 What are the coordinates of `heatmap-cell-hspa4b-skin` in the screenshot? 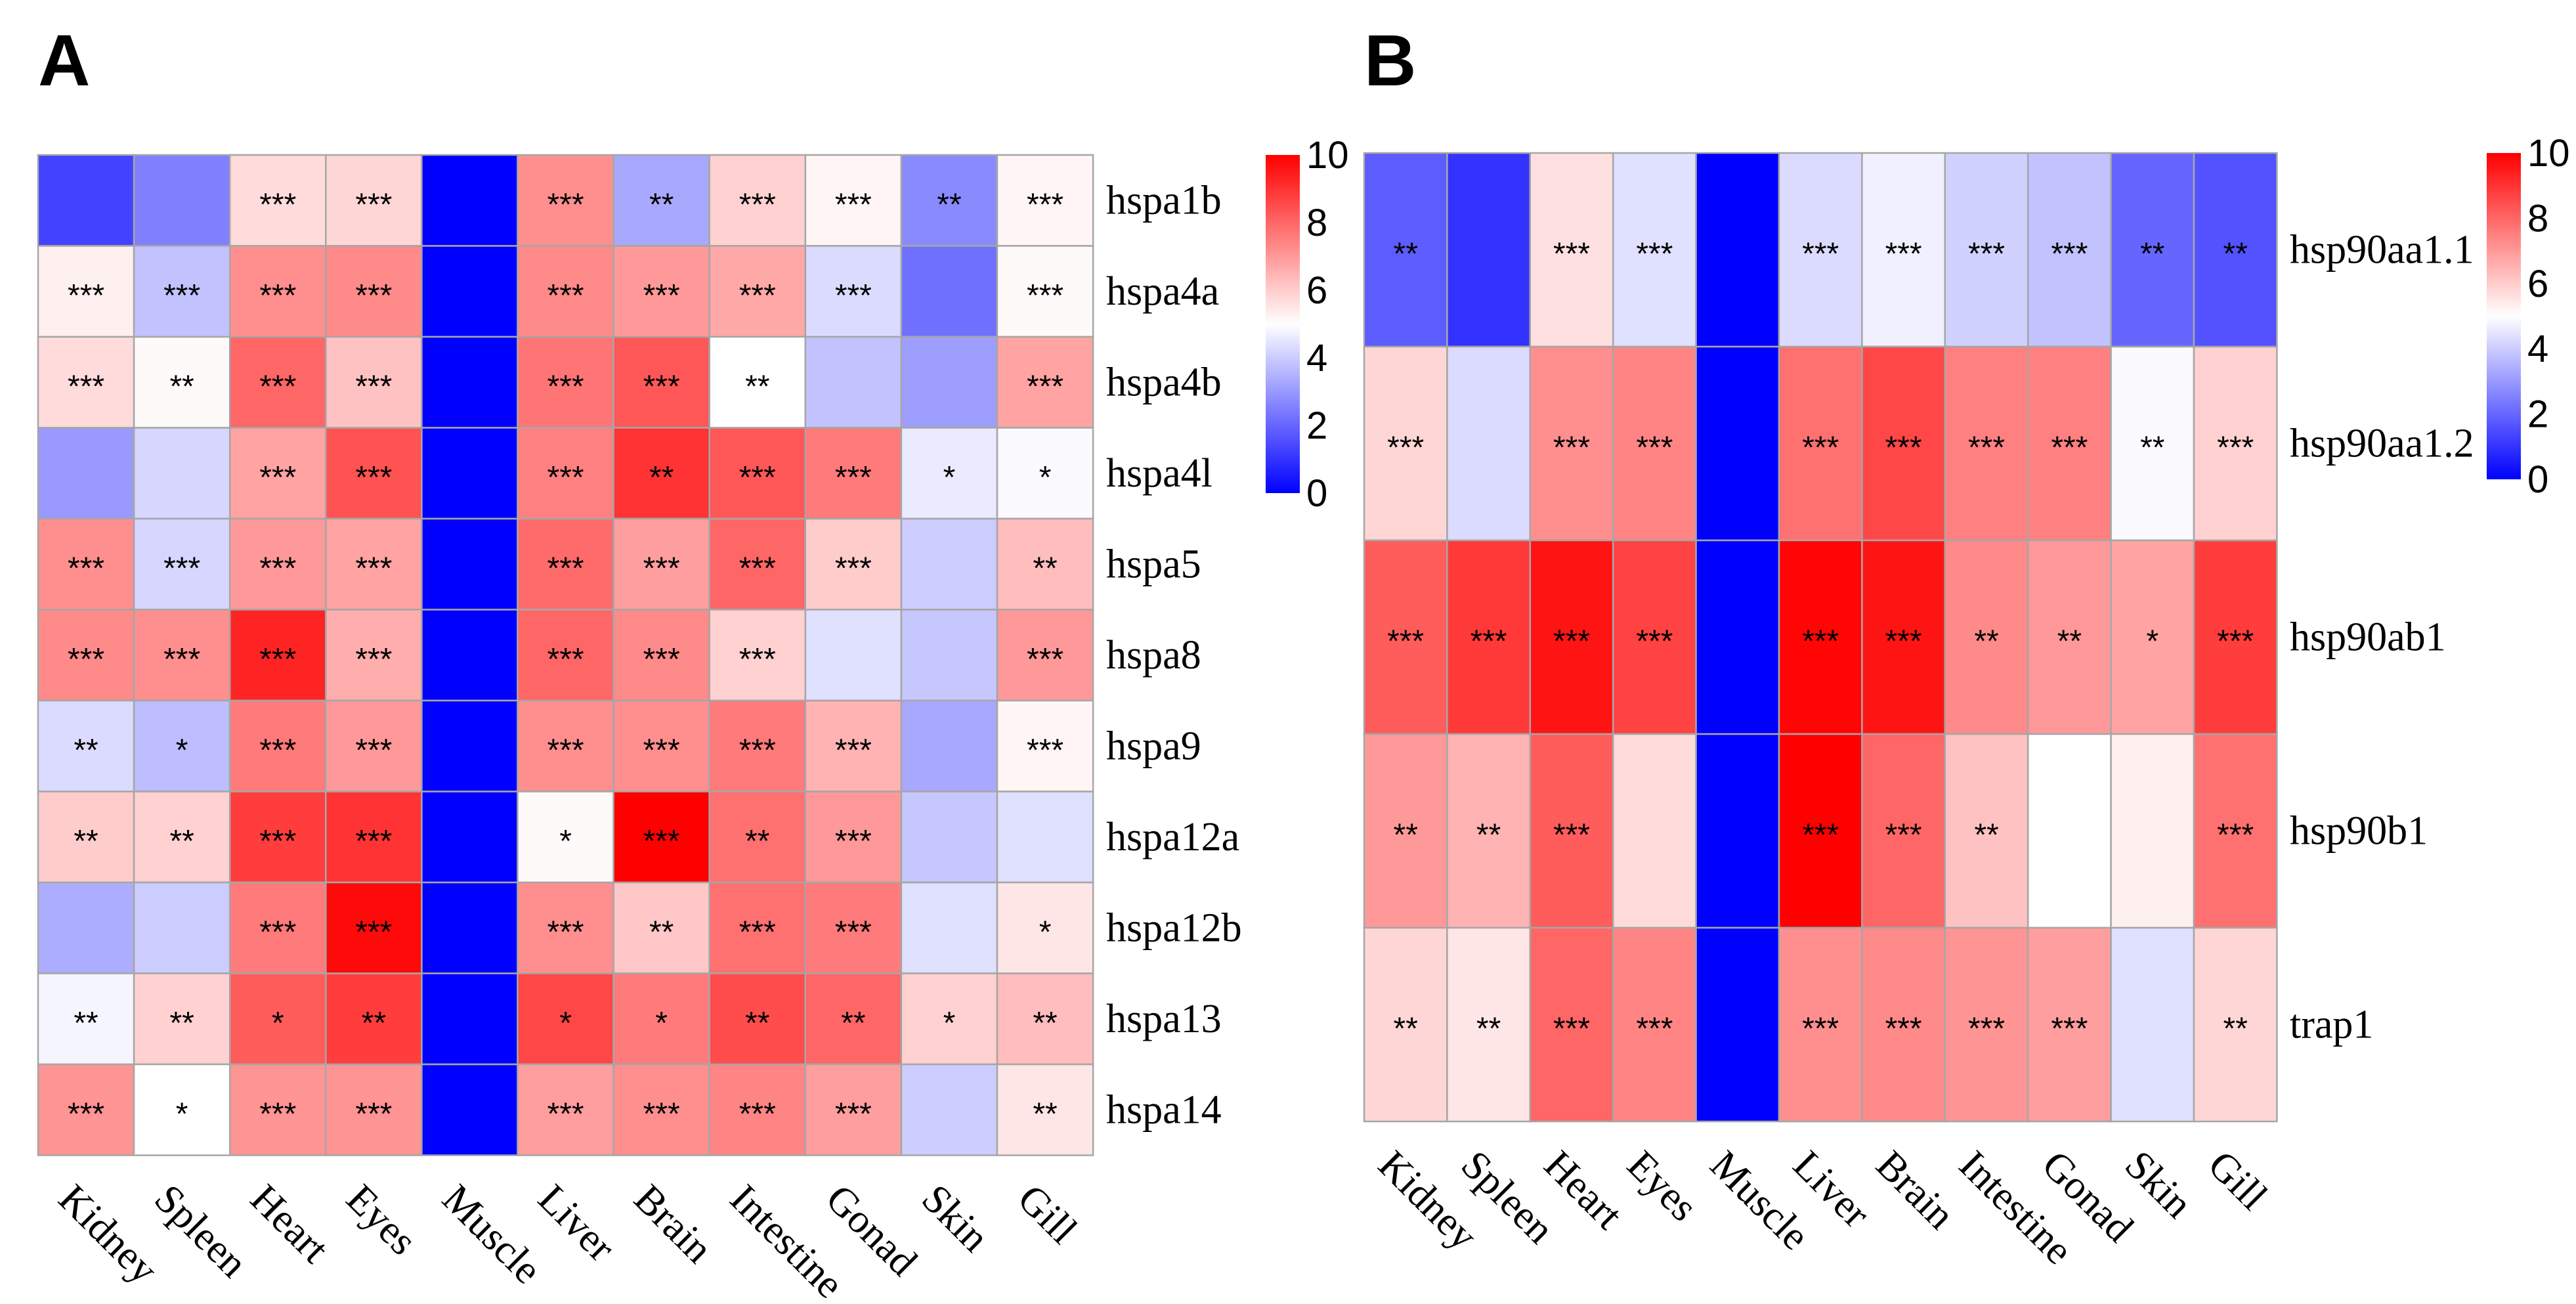 It's located at (949, 383).